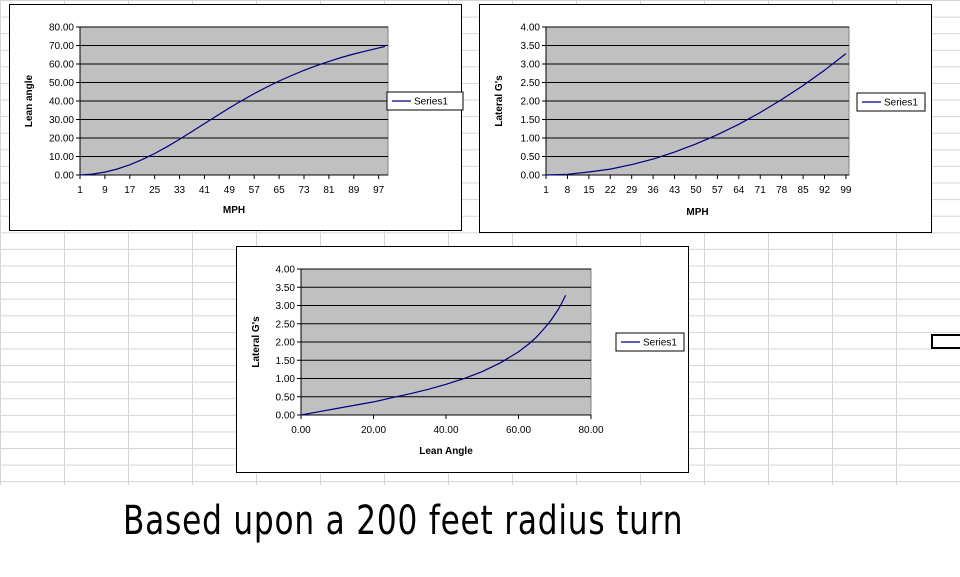  What do you see at coordinates (761, 190) in the screenshot?
I see `x-tick-label: 71` at bounding box center [761, 190].